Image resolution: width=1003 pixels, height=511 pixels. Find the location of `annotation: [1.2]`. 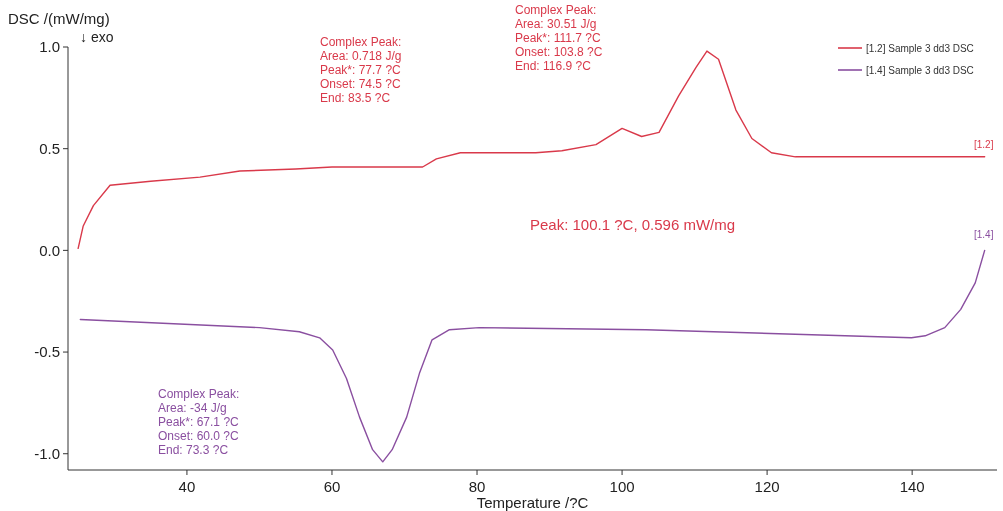

annotation: [1.2] is located at coordinates (984, 144).